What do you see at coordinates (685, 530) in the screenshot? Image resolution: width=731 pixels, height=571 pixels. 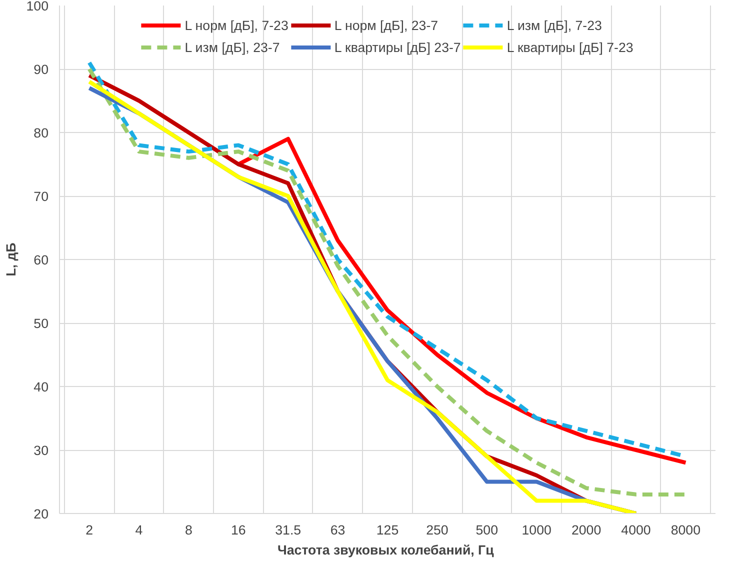 I see `x-tick-label: 8000` at bounding box center [685, 530].